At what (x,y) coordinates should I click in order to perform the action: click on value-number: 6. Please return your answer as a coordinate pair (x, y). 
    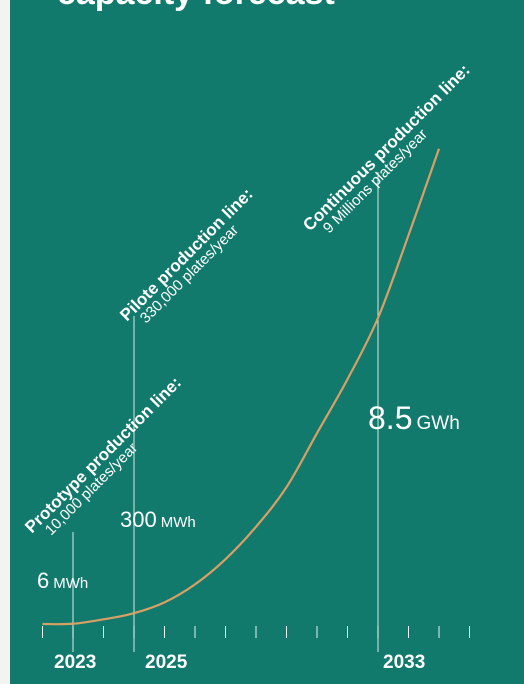
    Looking at the image, I should click on (43, 580).